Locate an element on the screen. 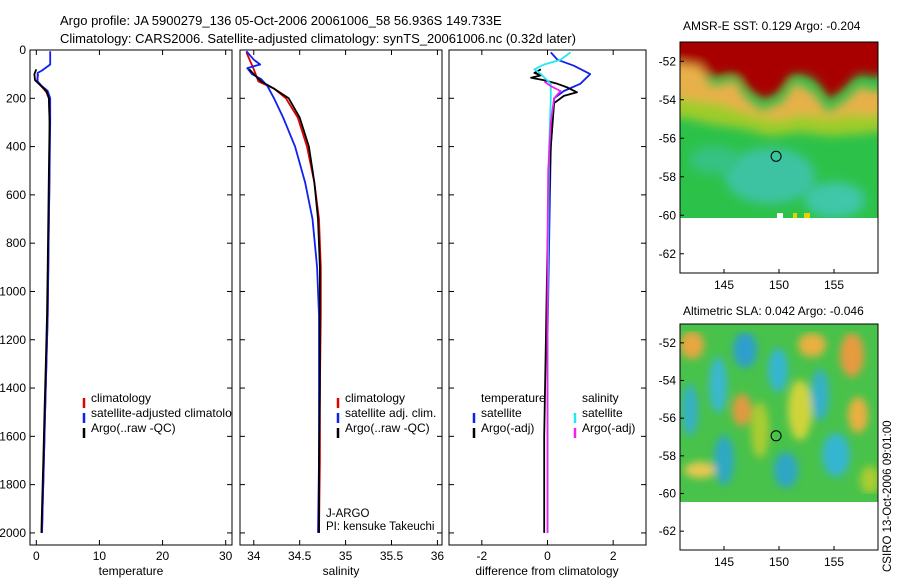  legend-label-satellite: satellite-adjusted climatology is located at coordinates (167, 413).